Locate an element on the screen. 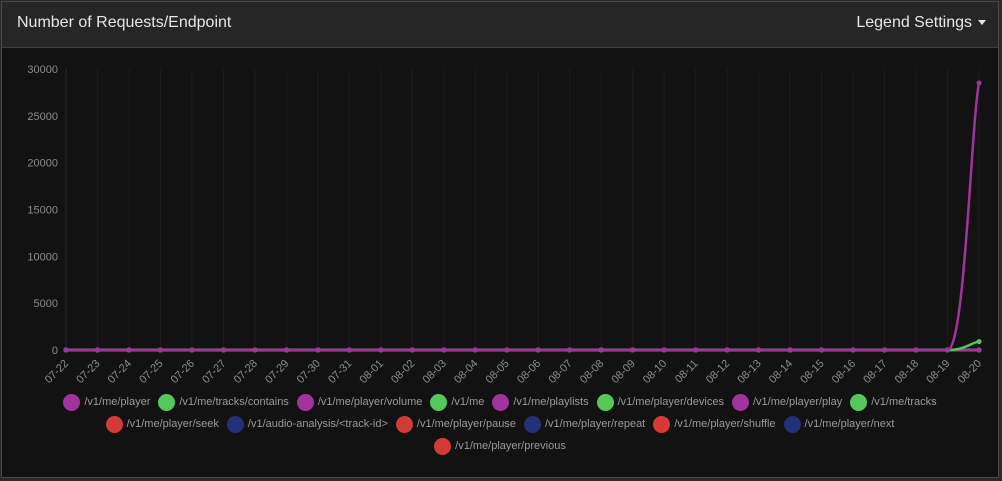 This screenshot has width=1002, height=481. x-tick-label: 07-22 is located at coordinates (57, 372).